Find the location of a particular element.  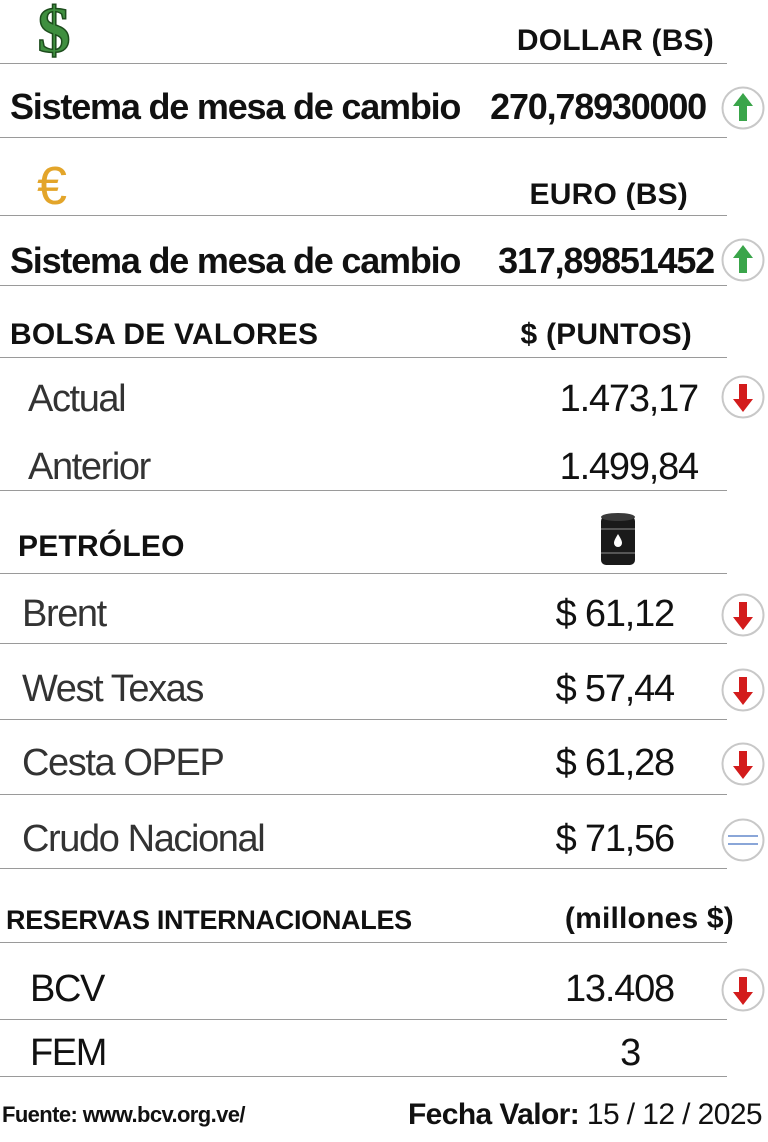

dollar-icon: $ is located at coordinates (54, 34).